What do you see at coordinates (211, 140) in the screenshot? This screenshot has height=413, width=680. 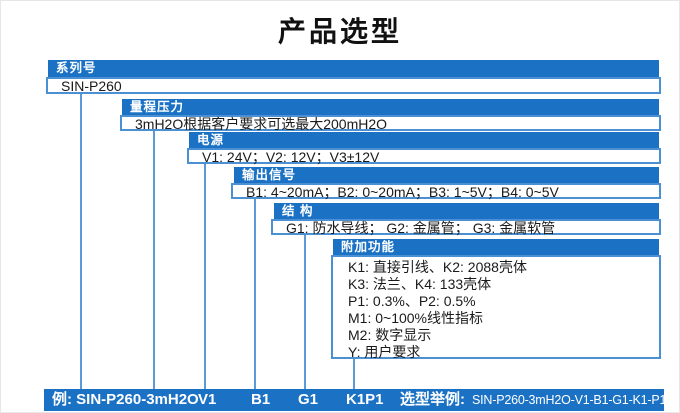 I see `level-header-power-label: 电源` at bounding box center [211, 140].